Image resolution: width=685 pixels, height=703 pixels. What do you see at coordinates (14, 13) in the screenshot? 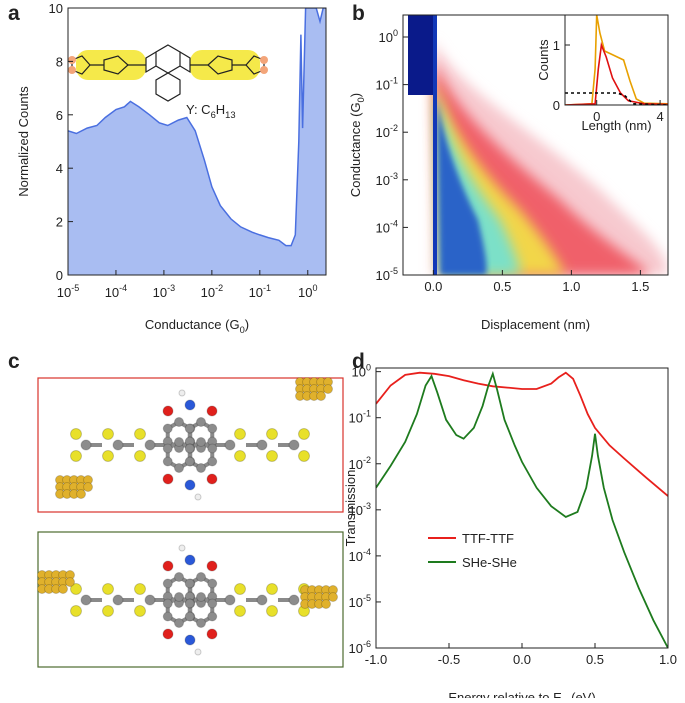
I see `panel-label: a` at bounding box center [14, 13].